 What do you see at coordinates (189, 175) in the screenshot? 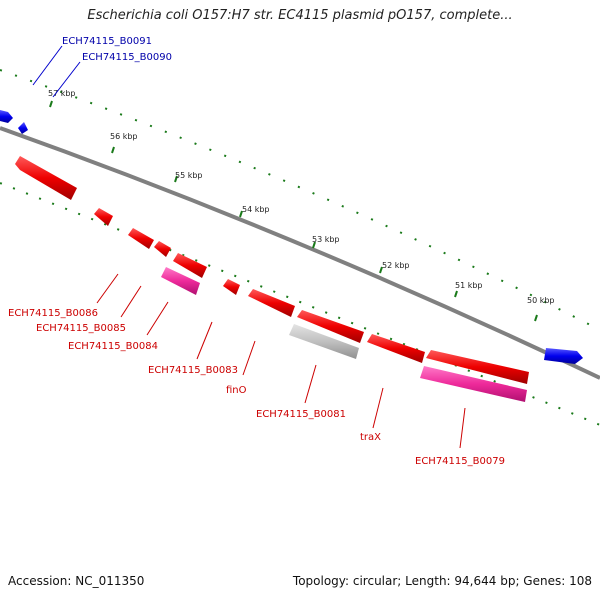
I see `tick-label: 55 kbp` at bounding box center [189, 175].